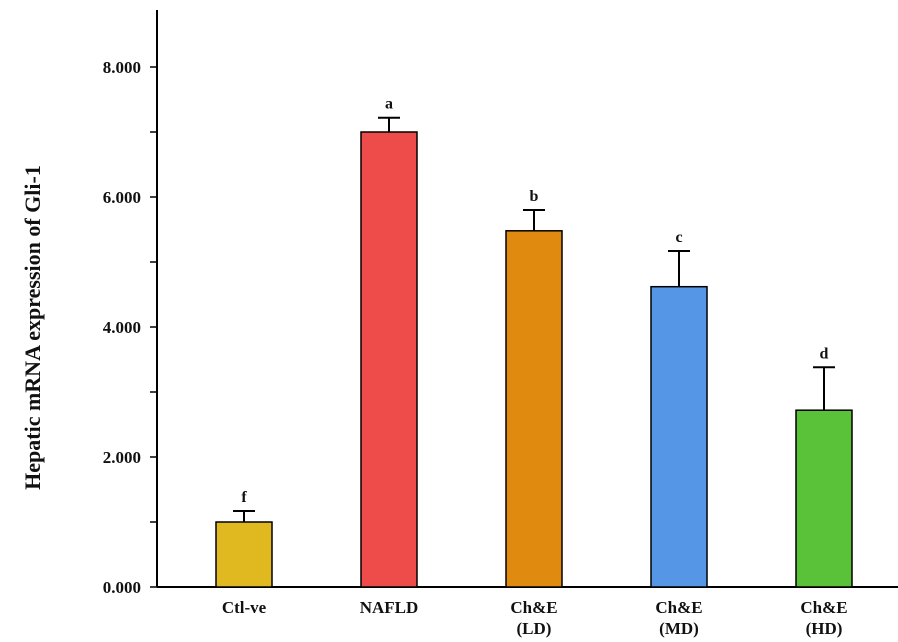  Describe the element at coordinates (823, 618) in the screenshot. I see `x-tick-label-4: Ch&E (HD)` at that location.